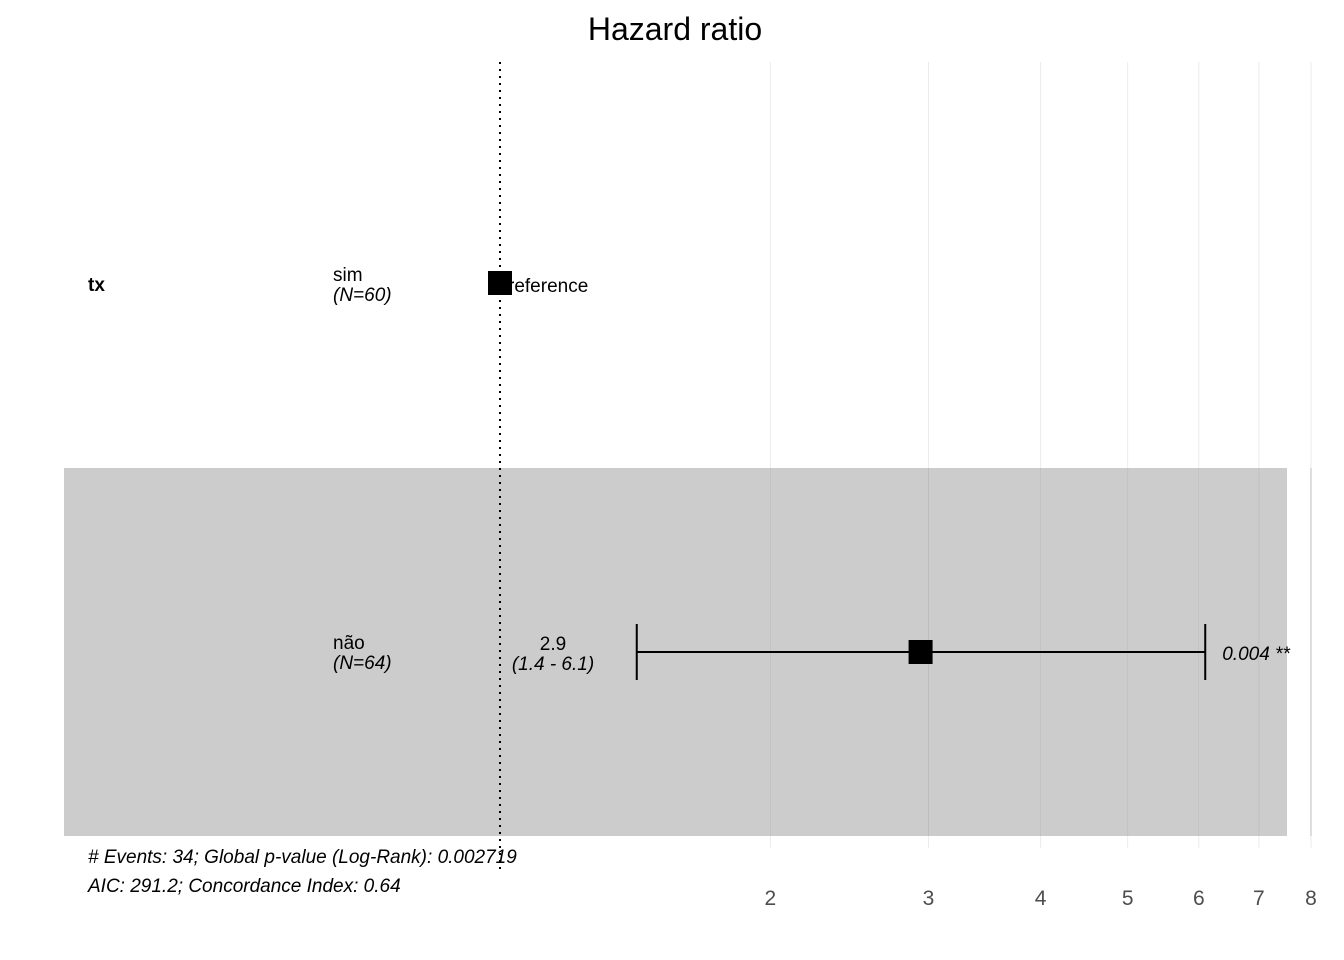  What do you see at coordinates (548, 286) in the screenshot?
I see `reference-label: reference` at bounding box center [548, 286].